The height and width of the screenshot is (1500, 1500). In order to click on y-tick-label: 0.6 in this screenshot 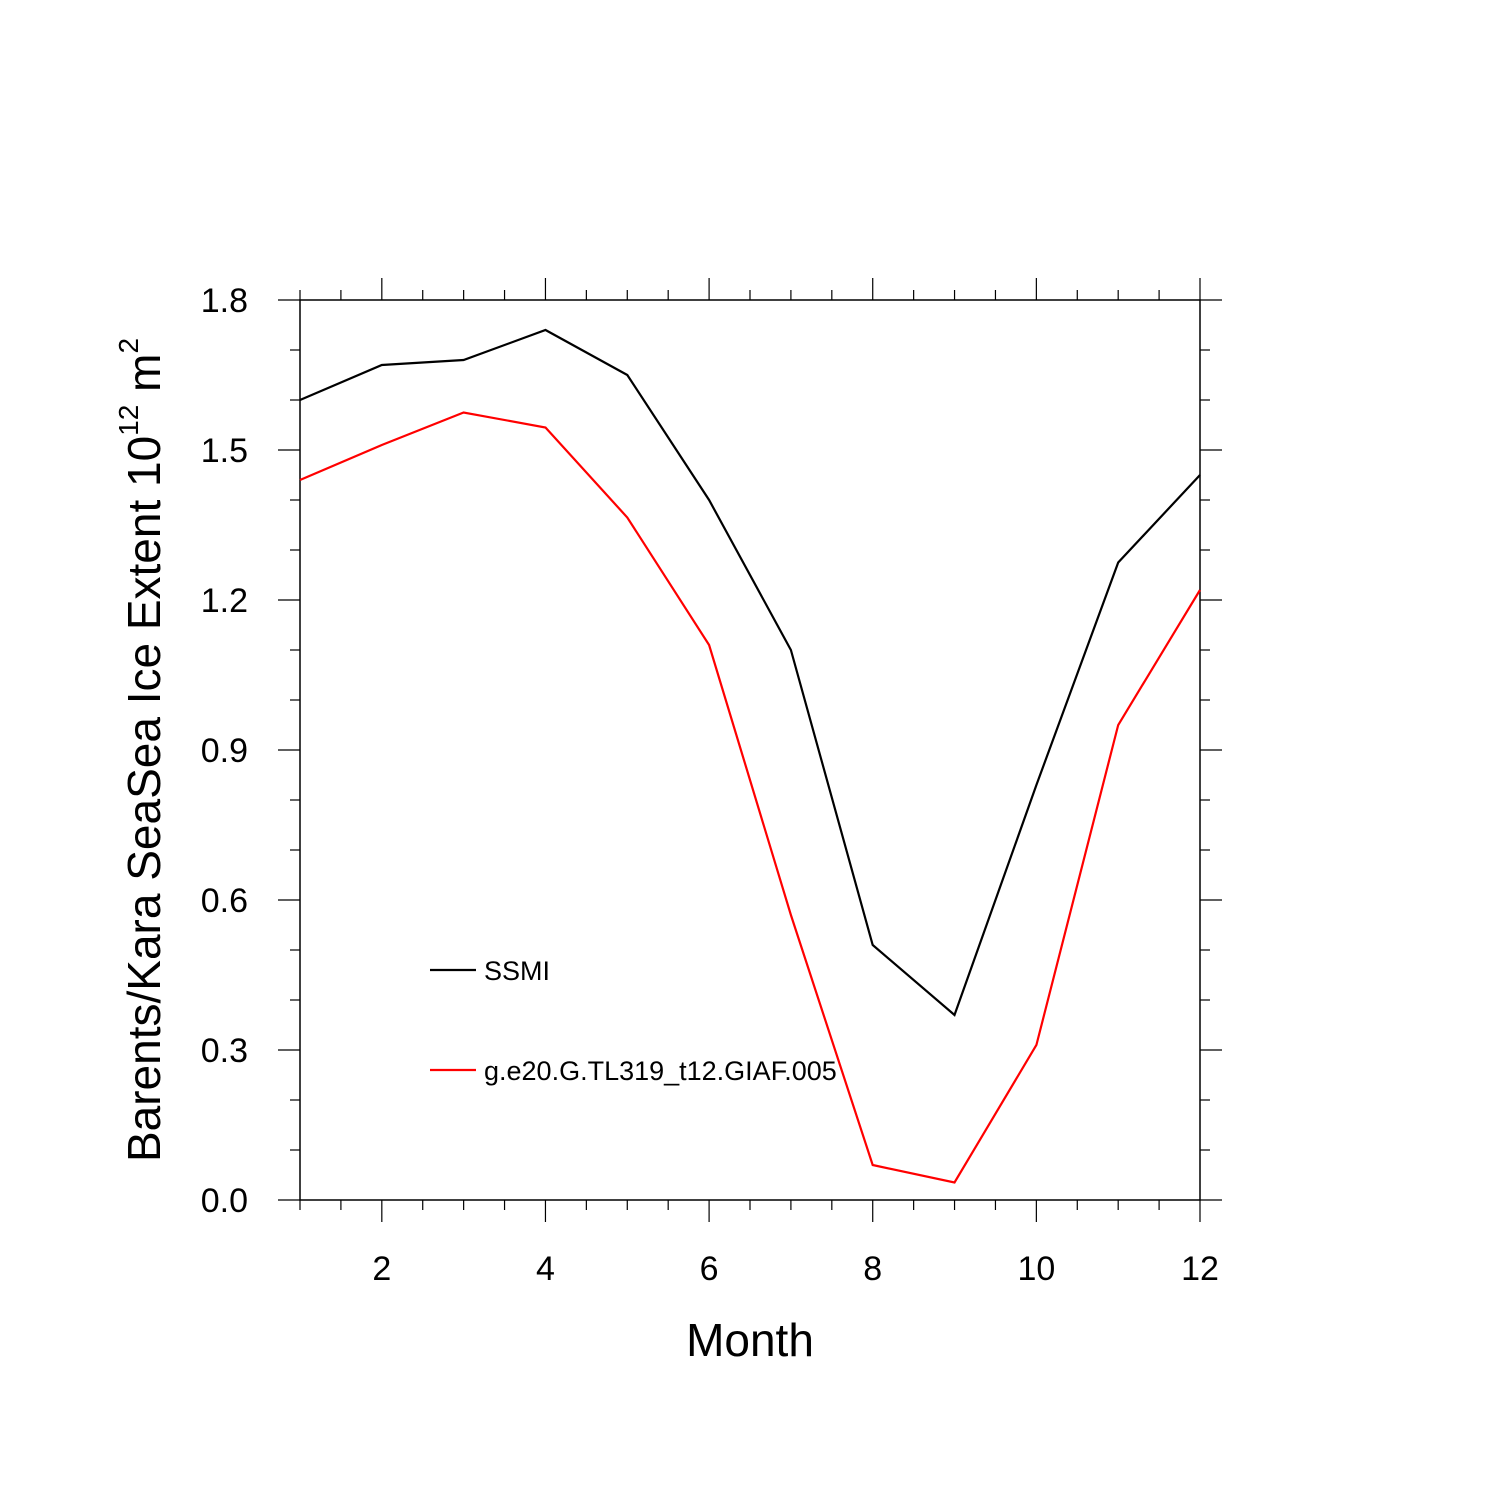, I will do `click(224, 901)`.